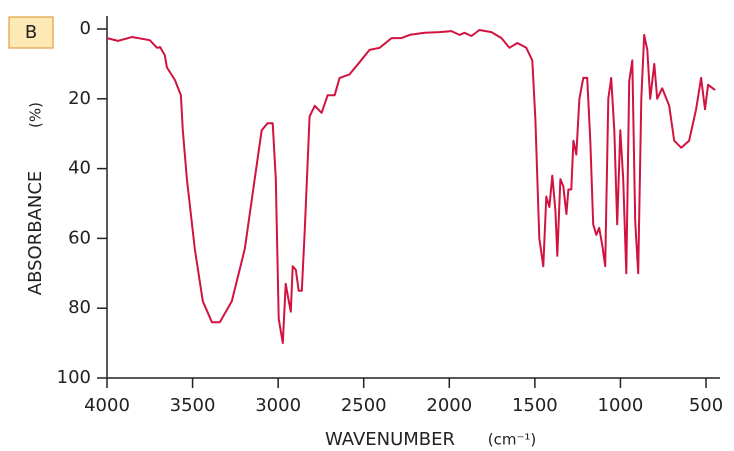 The height and width of the screenshot is (451, 734). I want to click on x-tick-label: 2000, so click(449, 405).